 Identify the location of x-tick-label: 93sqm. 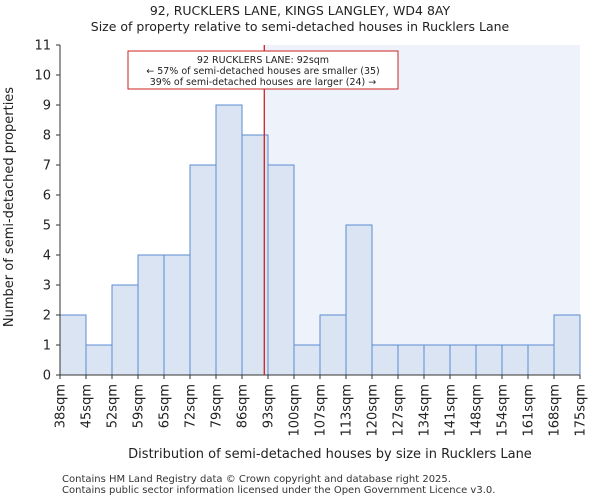
(269, 406).